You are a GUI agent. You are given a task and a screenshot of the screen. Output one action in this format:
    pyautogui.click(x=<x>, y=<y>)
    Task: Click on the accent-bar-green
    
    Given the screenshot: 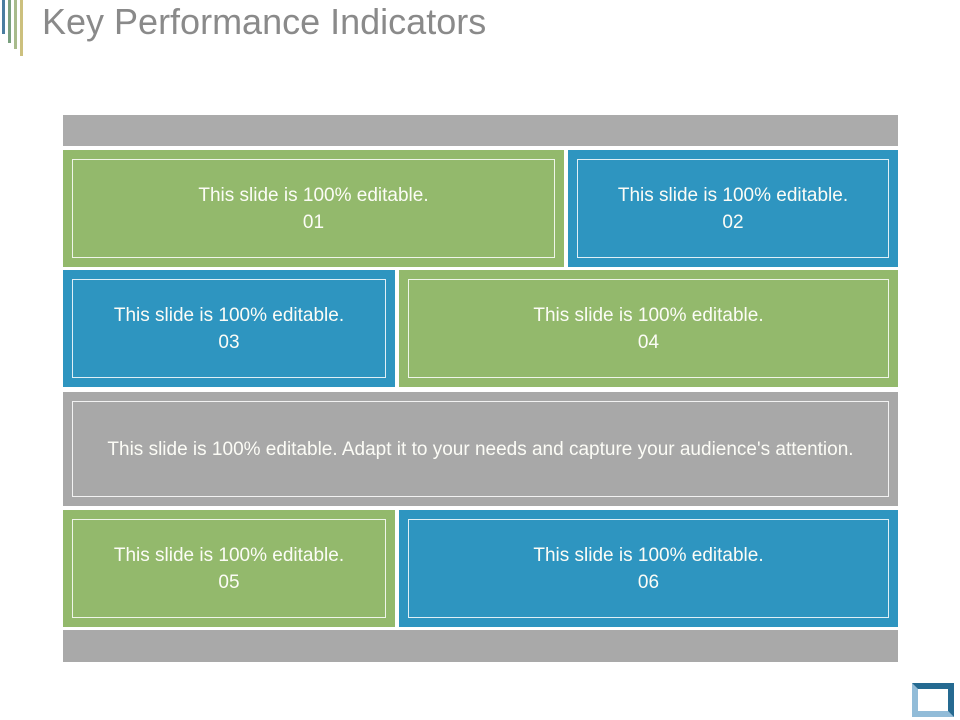 What is the action you would take?
    pyautogui.click(x=9, y=21)
    